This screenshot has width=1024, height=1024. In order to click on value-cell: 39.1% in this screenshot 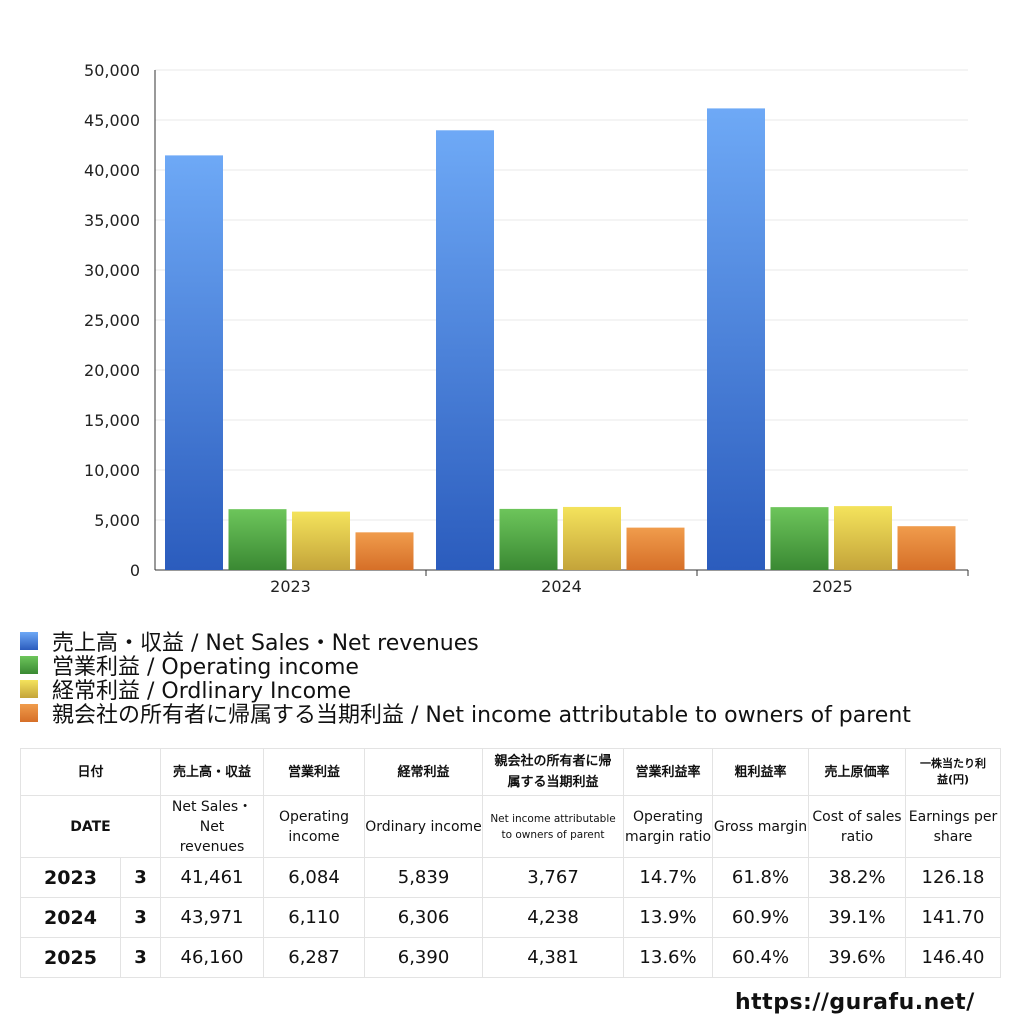, I will do `click(857, 917)`.